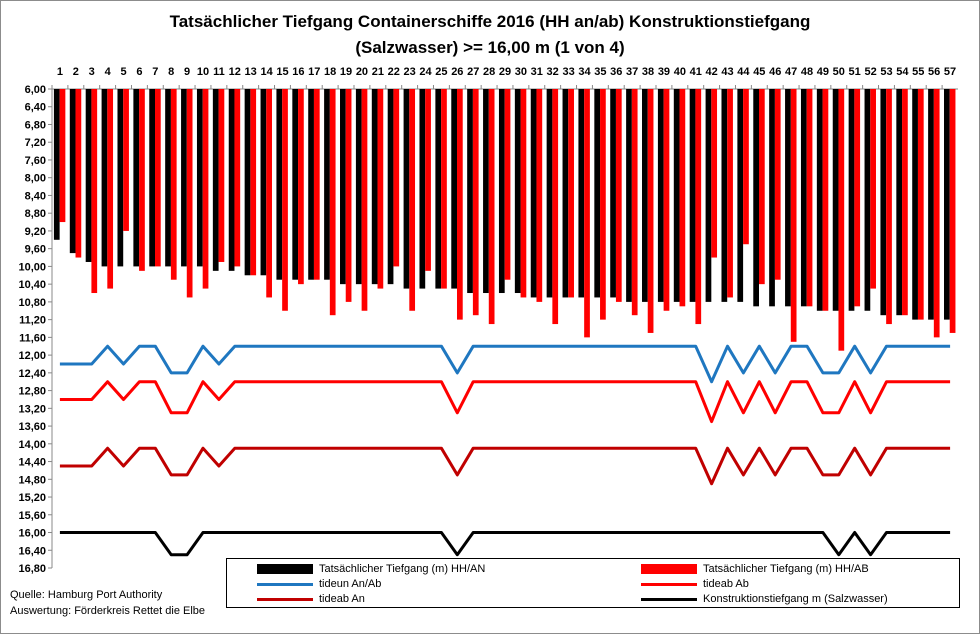 The width and height of the screenshot is (980, 634). What do you see at coordinates (839, 72) in the screenshot?
I see `x-tick-label: 50` at bounding box center [839, 72].